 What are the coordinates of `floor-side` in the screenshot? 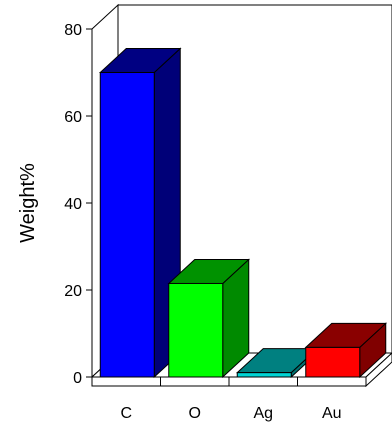 It's located at (378, 370).